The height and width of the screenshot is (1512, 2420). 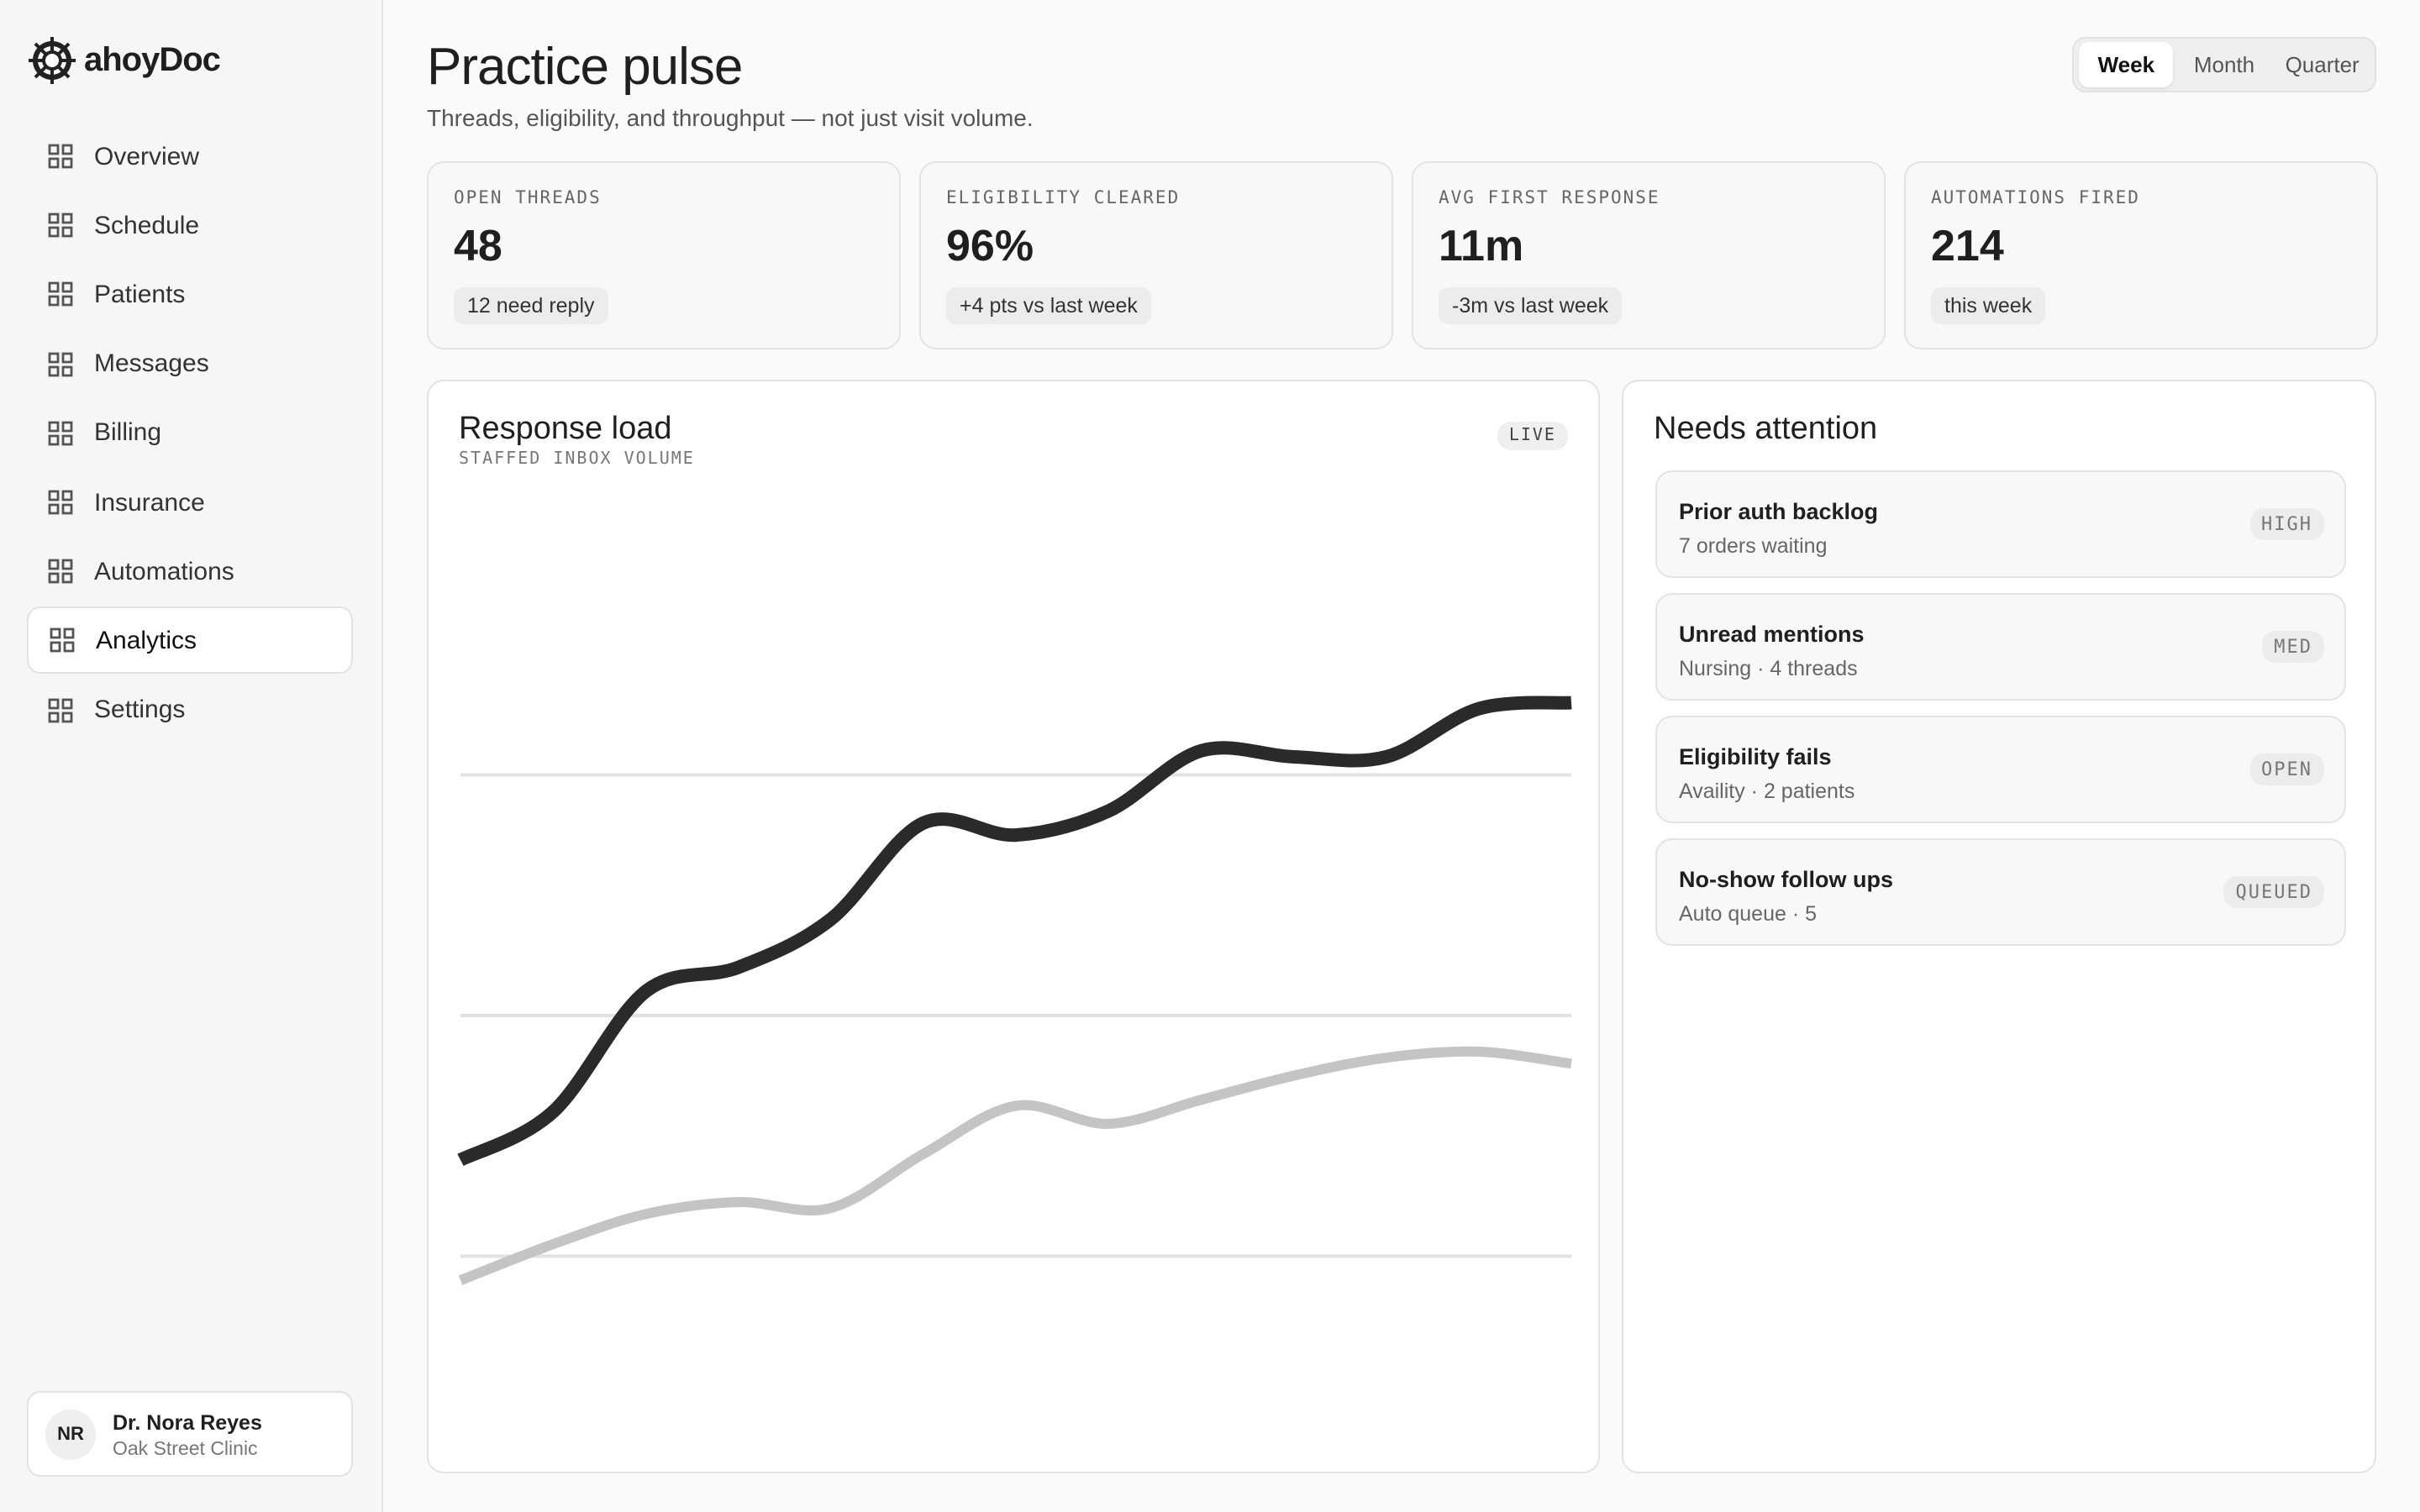 What do you see at coordinates (531, 305) in the screenshot?
I see `kpi-note: 12 need reply` at bounding box center [531, 305].